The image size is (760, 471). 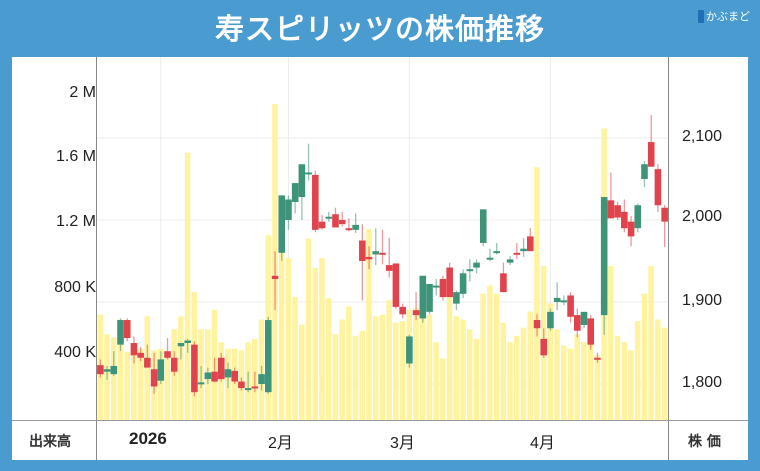 I want to click on x-tick-feb: 2月, so click(x=280, y=443).